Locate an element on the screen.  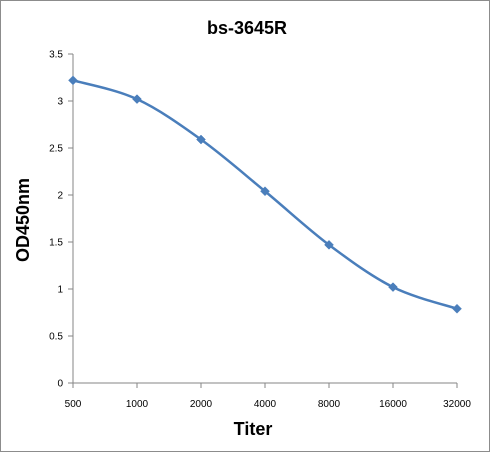
chart-title: bs-3645R is located at coordinates (247, 28).